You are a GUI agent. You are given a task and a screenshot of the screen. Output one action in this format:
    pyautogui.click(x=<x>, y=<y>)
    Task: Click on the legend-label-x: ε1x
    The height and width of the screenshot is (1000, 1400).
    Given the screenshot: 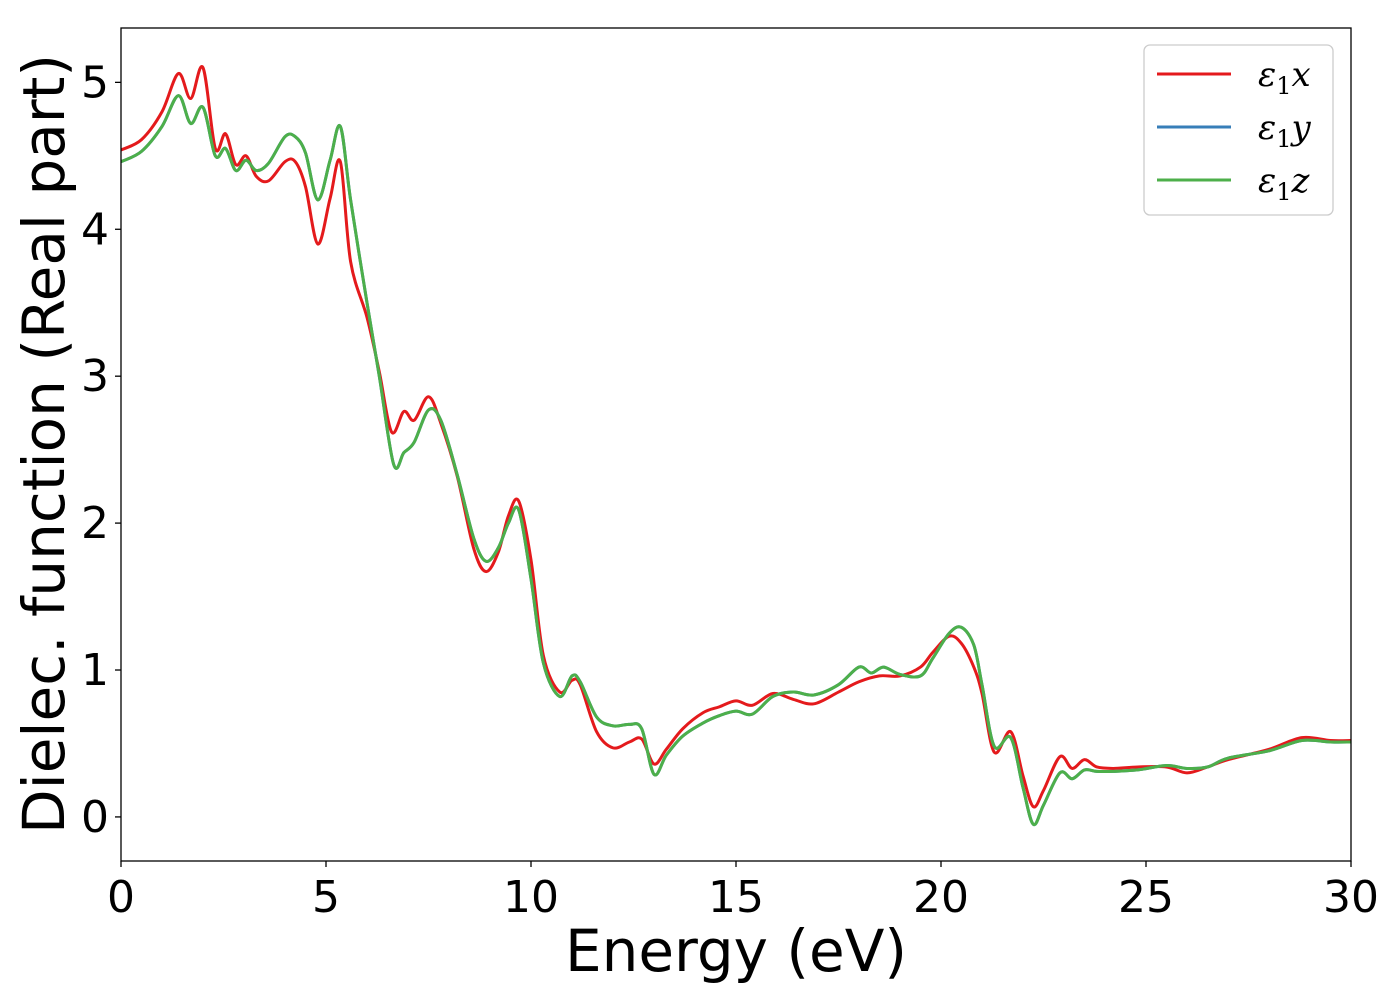 What is the action you would take?
    pyautogui.click(x=1284, y=77)
    